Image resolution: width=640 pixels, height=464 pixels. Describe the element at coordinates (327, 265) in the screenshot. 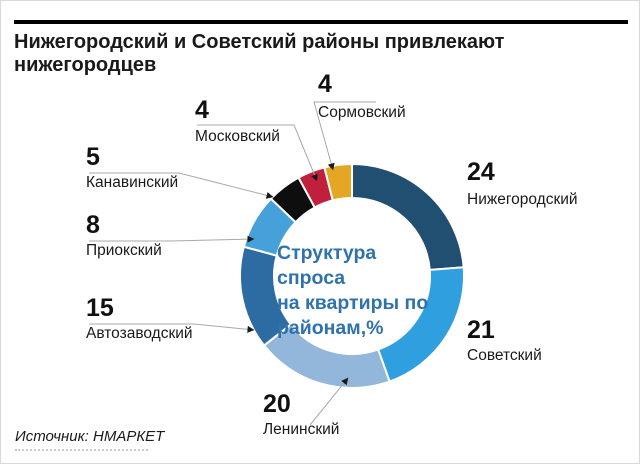

I see `center-label-line: Структура спроса` at that location.